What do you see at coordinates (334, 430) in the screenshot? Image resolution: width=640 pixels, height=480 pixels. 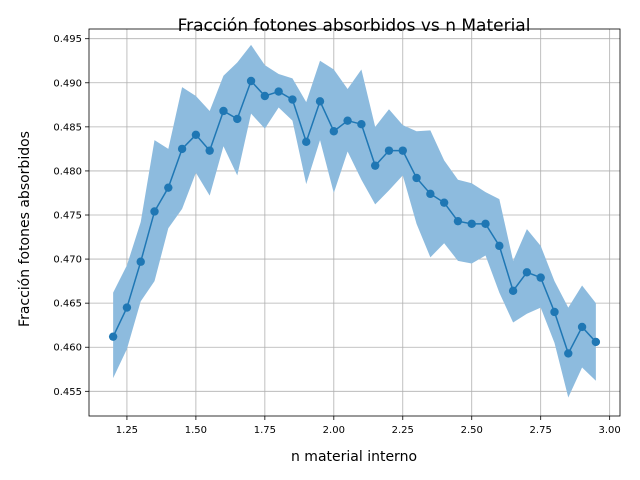 I see `x-tick-label: 2.00` at bounding box center [334, 430].